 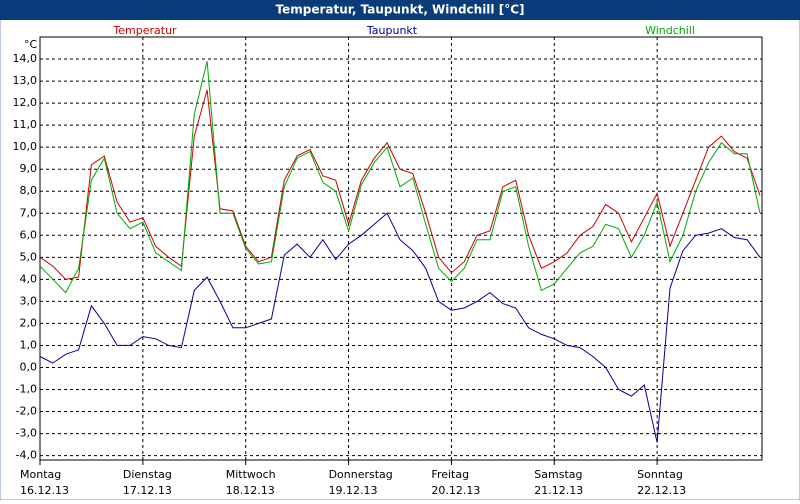 What do you see at coordinates (353, 490) in the screenshot?
I see `x-tick-date: 19.12.13` at bounding box center [353, 490].